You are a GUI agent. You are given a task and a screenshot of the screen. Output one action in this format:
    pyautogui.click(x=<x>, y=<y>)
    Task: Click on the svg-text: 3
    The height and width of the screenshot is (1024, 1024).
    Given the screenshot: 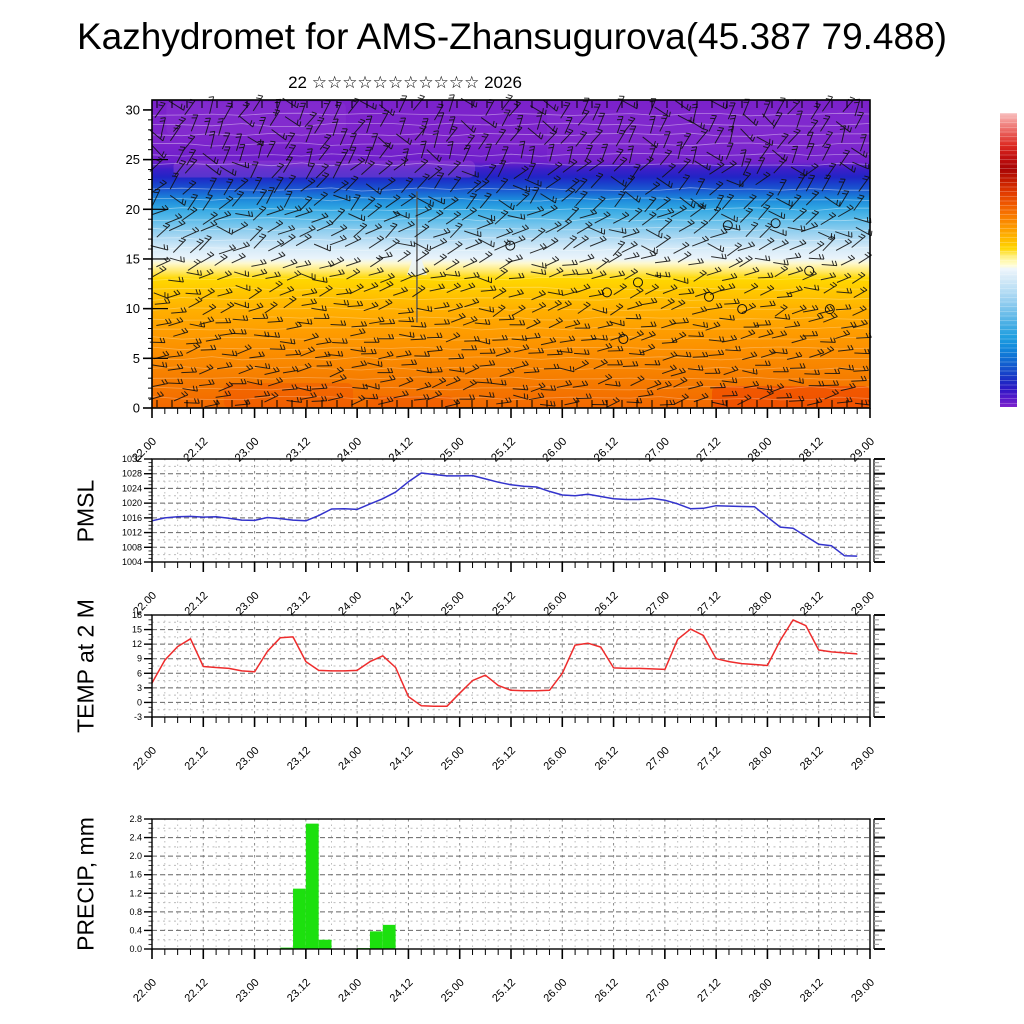 What is the action you would take?
    pyautogui.click(x=139, y=688)
    